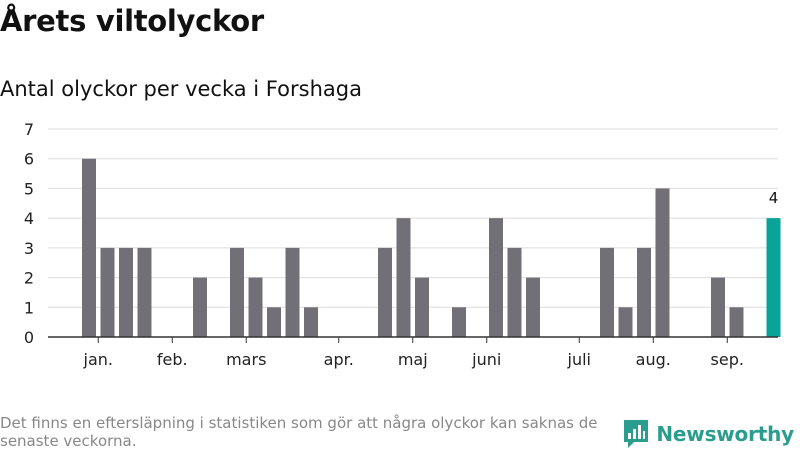  I want to click on data-label: 4, so click(774, 198).